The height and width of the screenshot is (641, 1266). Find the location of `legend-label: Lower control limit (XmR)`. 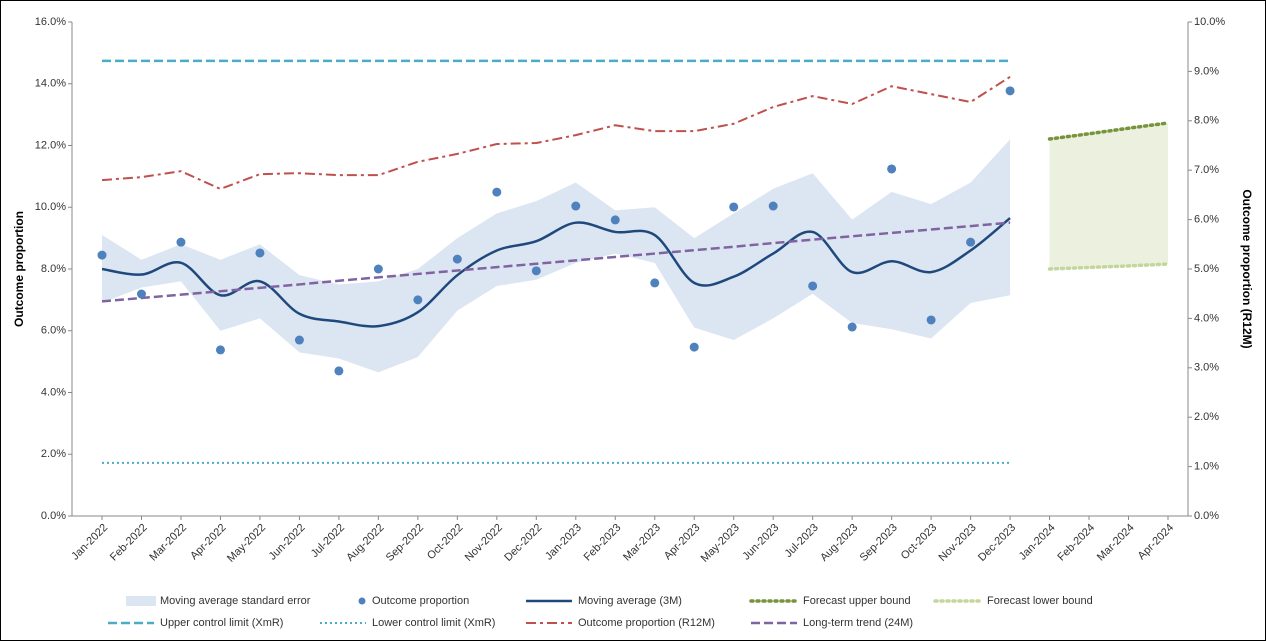

legend-label: Lower control limit (XmR) is located at coordinates (433, 623).